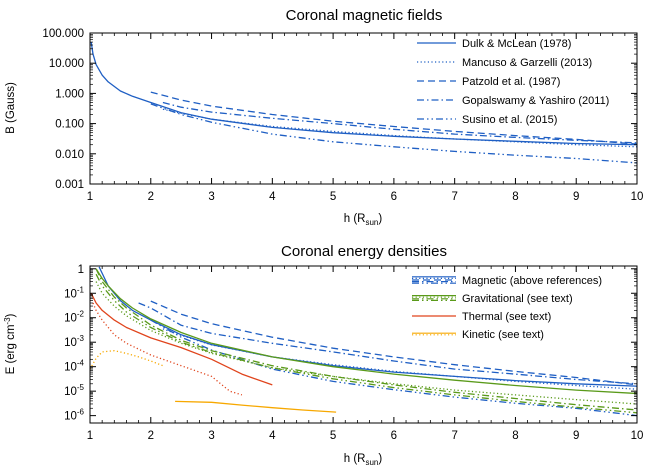  I want to click on y-tick-label: 100.000, so click(63, 34).